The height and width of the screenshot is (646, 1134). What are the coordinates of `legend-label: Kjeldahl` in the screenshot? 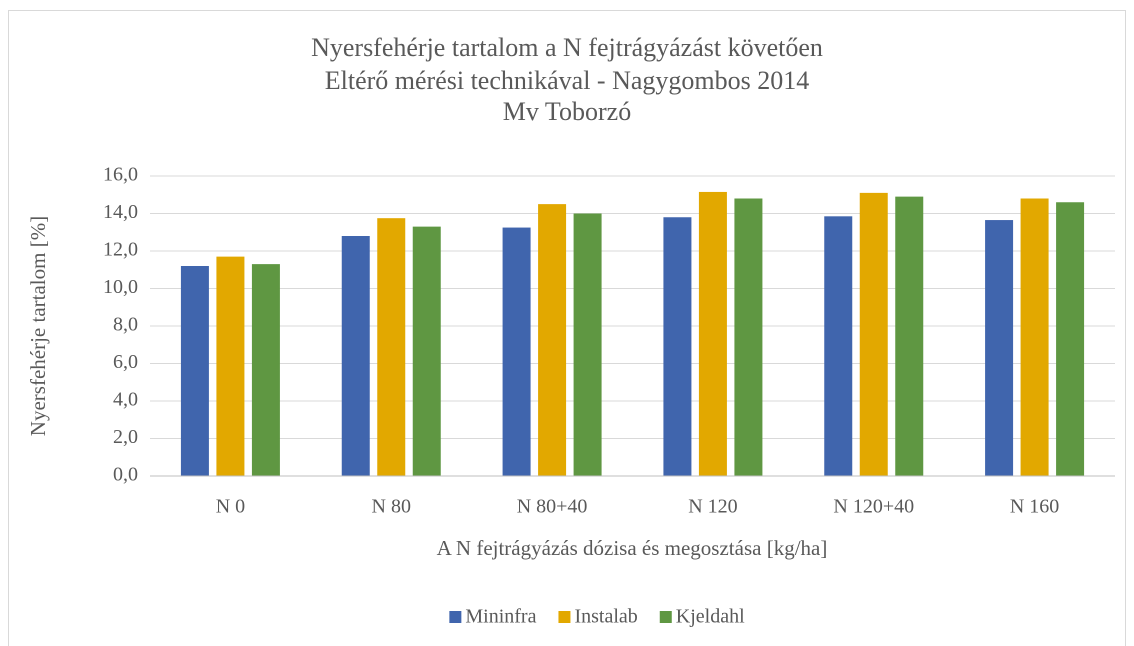 It's located at (710, 617).